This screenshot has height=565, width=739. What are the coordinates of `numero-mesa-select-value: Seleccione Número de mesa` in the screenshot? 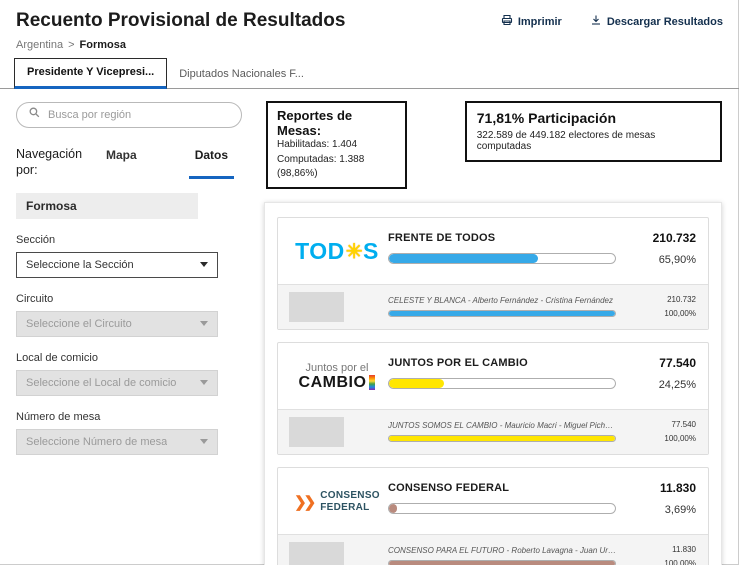 It's located at (97, 441).